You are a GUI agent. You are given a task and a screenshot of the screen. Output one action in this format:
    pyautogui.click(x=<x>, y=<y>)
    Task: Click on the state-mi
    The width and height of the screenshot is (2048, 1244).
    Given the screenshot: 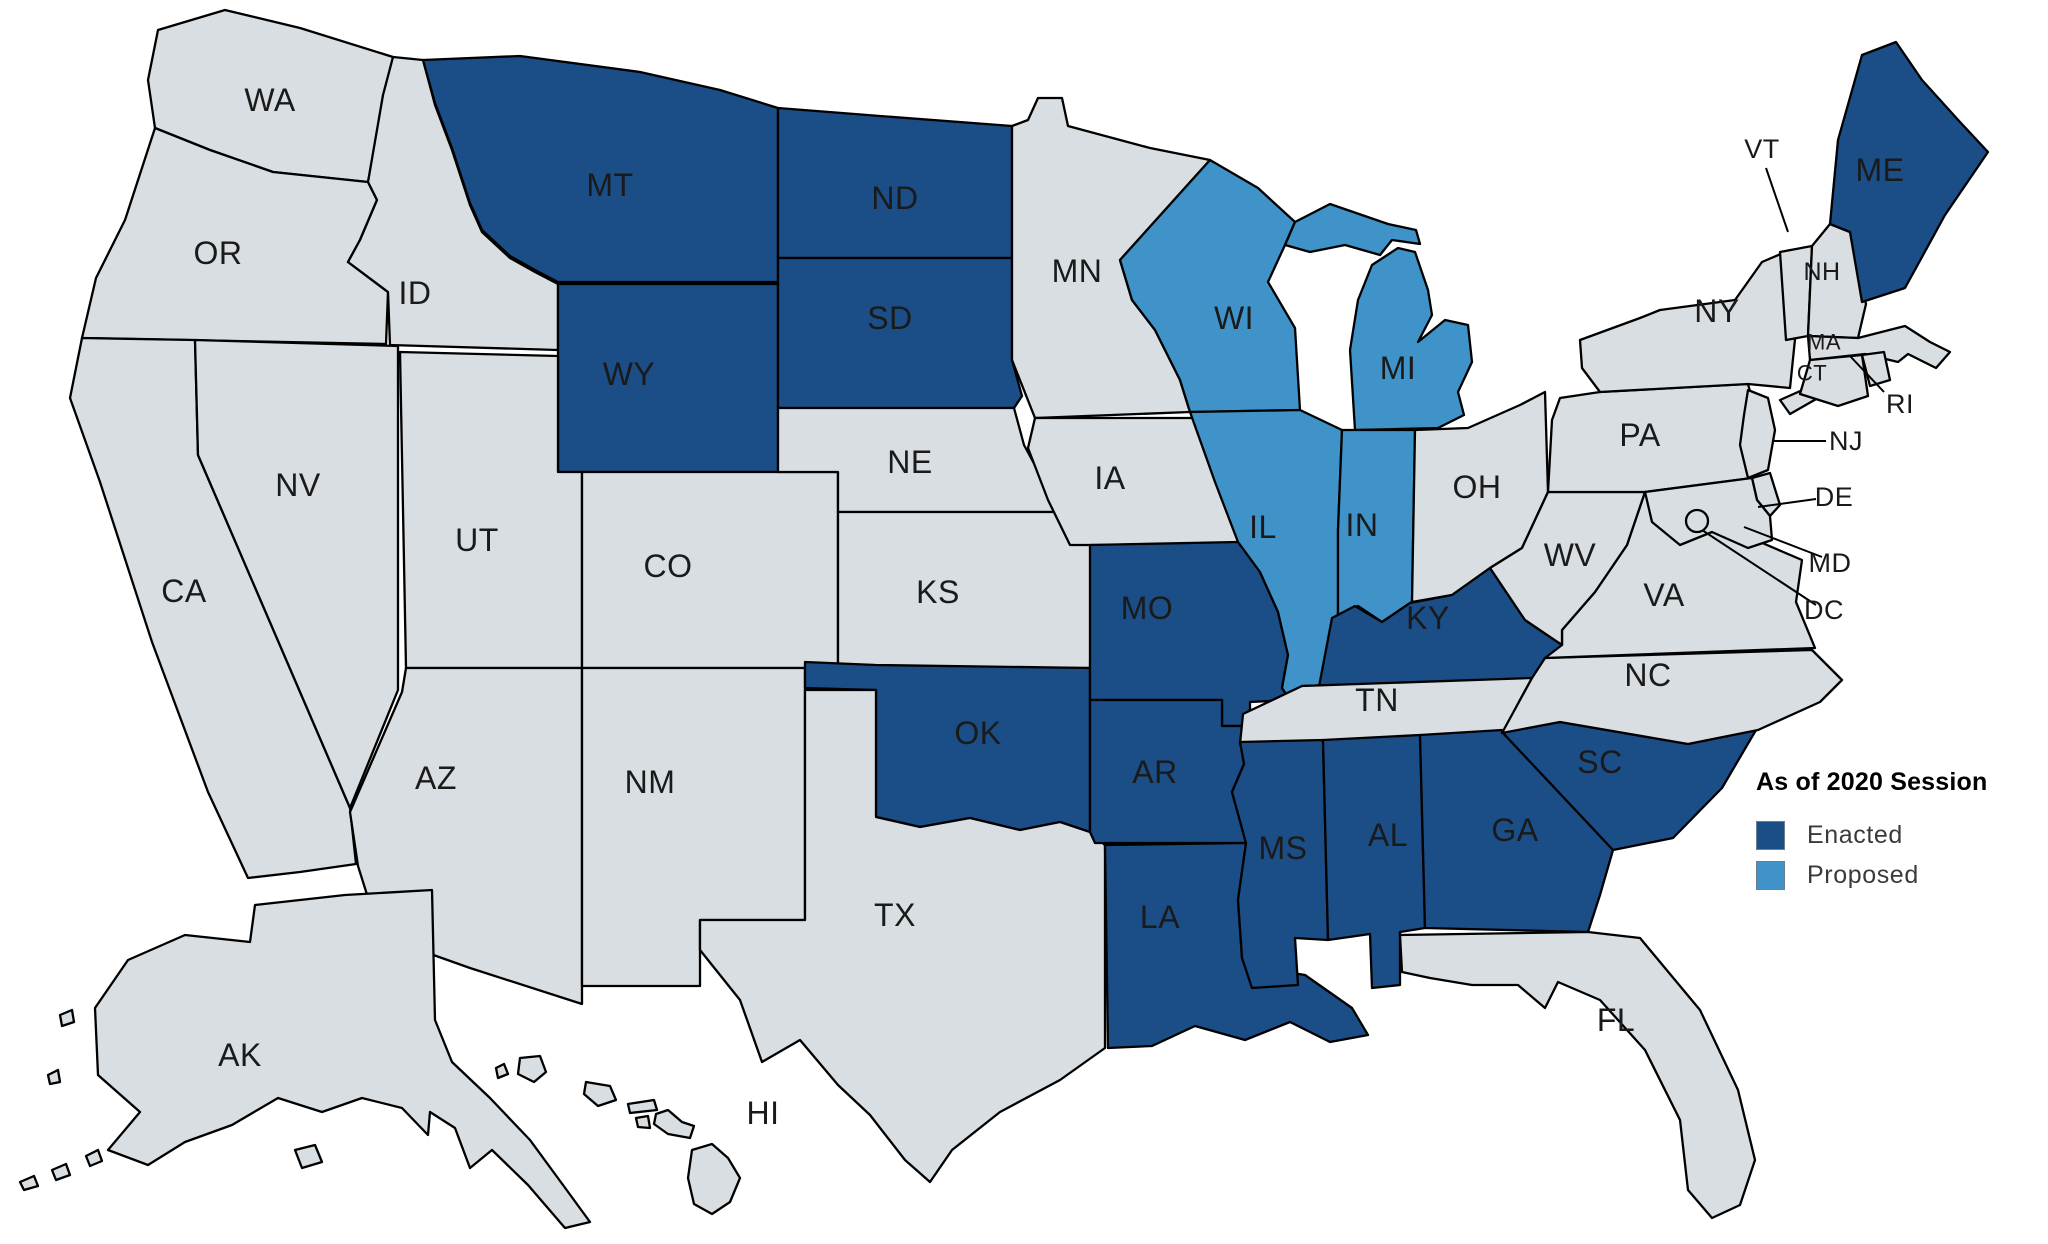 What is the action you would take?
    pyautogui.click(x=1378, y=317)
    